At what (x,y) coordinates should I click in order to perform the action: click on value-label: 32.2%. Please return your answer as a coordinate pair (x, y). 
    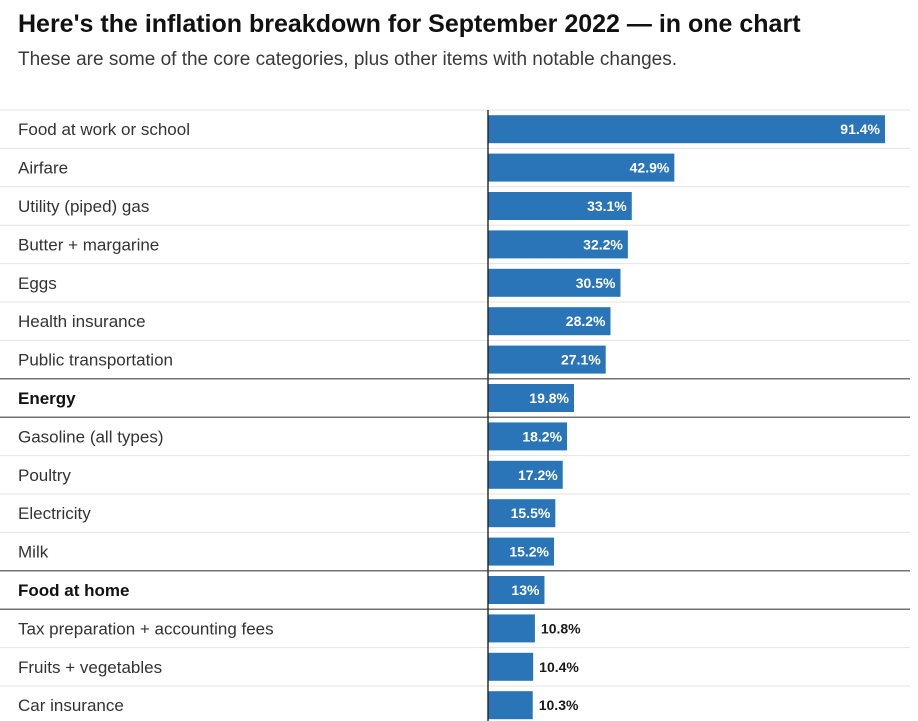
    Looking at the image, I should click on (603, 244).